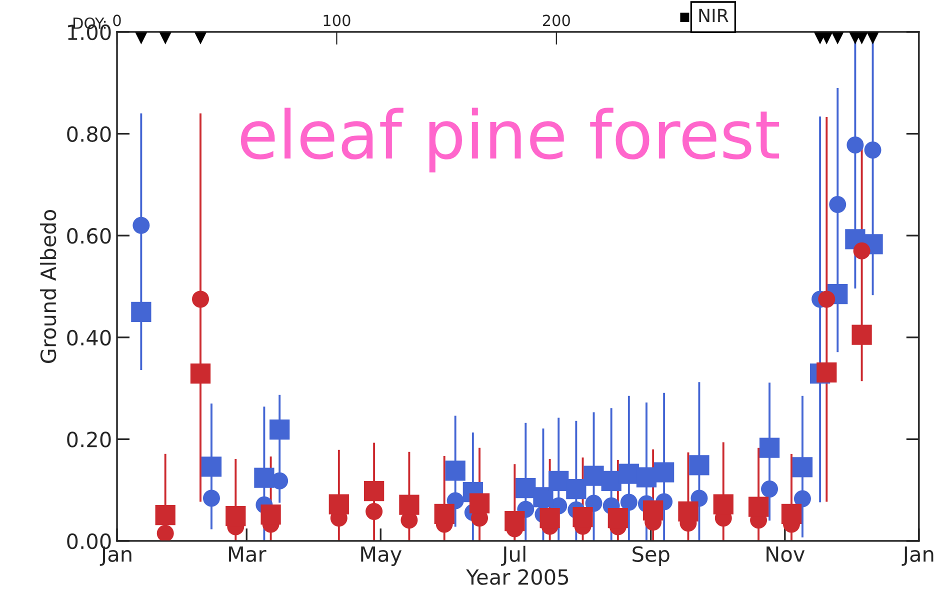  Describe the element at coordinates (89, 134) in the screenshot. I see `y-tick-label: 0.80` at that location.